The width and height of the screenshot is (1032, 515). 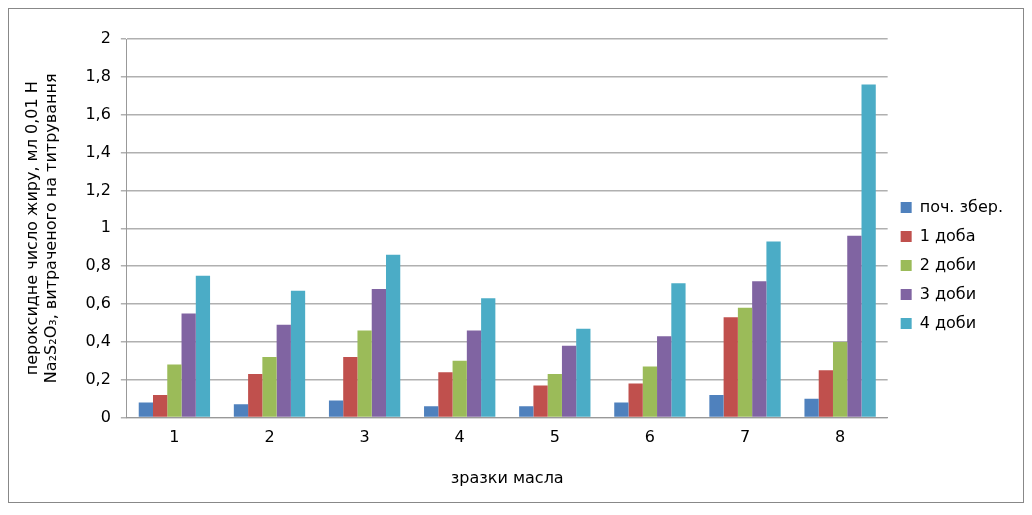 I want to click on x-tick-label: 3, so click(x=364, y=437).